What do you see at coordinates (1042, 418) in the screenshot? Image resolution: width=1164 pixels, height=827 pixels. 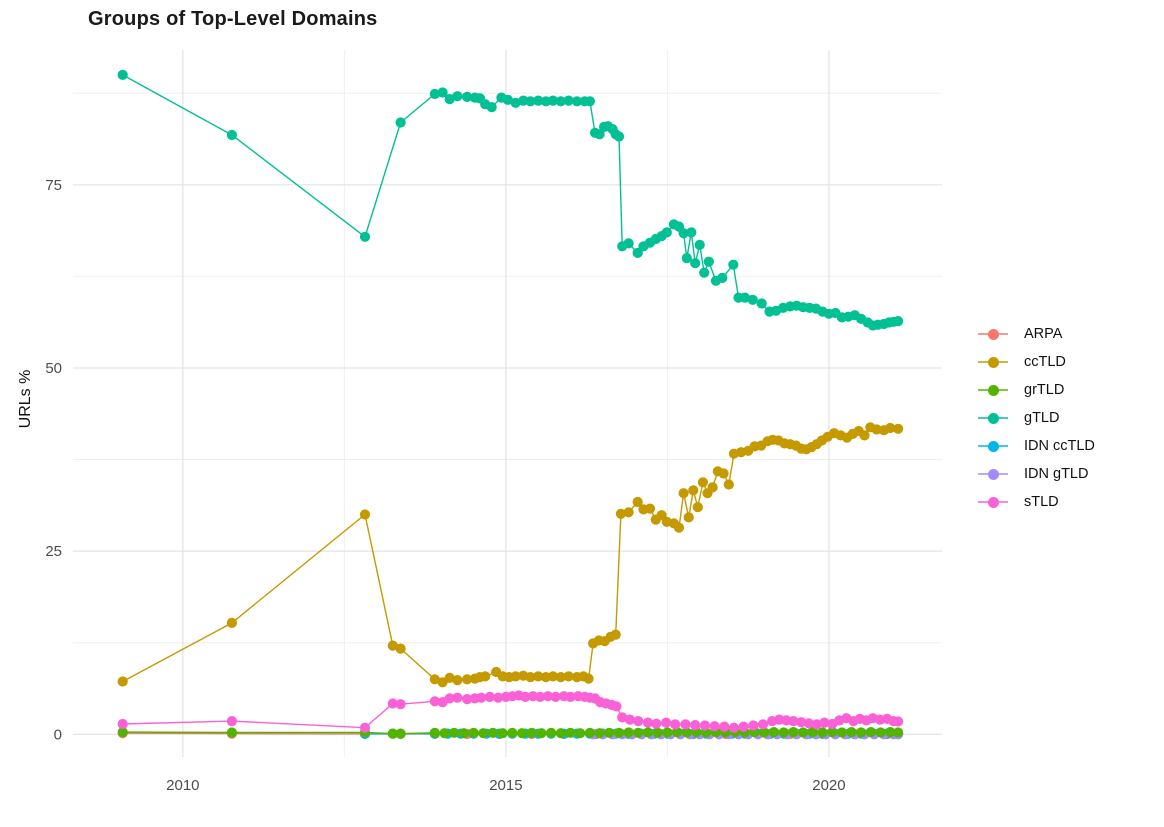 I see `legend-label: gTLD` at bounding box center [1042, 418].